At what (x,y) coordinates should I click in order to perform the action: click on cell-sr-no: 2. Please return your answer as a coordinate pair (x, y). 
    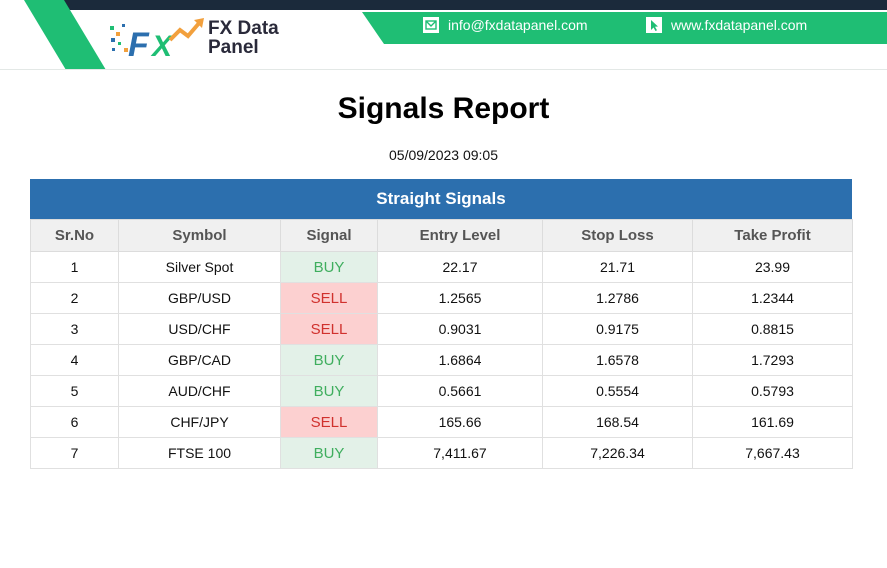
    Looking at the image, I should click on (74, 298).